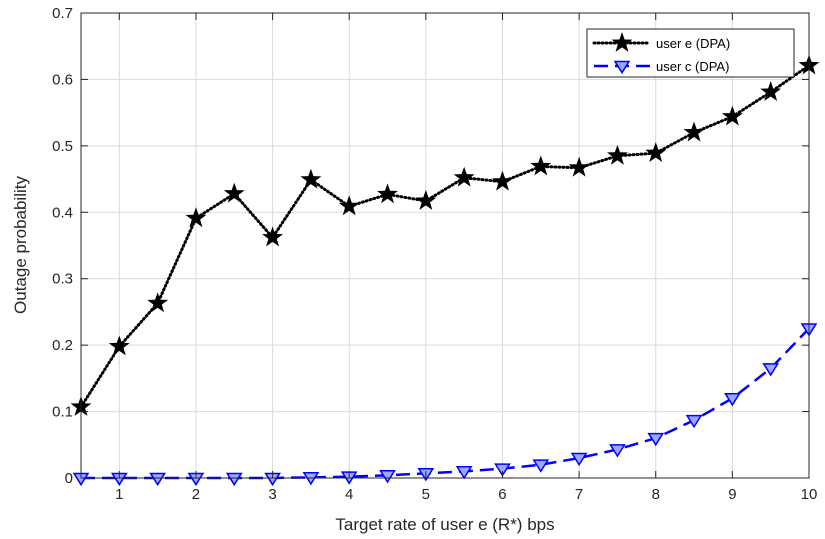 Image resolution: width=825 pixels, height=539 pixels. What do you see at coordinates (119, 494) in the screenshot?
I see `x-tick-label: 1` at bounding box center [119, 494].